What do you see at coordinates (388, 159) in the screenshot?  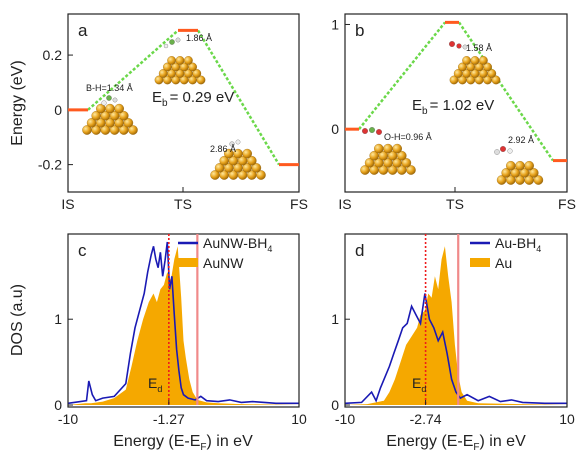 I see `cluster-b-is` at bounding box center [388, 159].